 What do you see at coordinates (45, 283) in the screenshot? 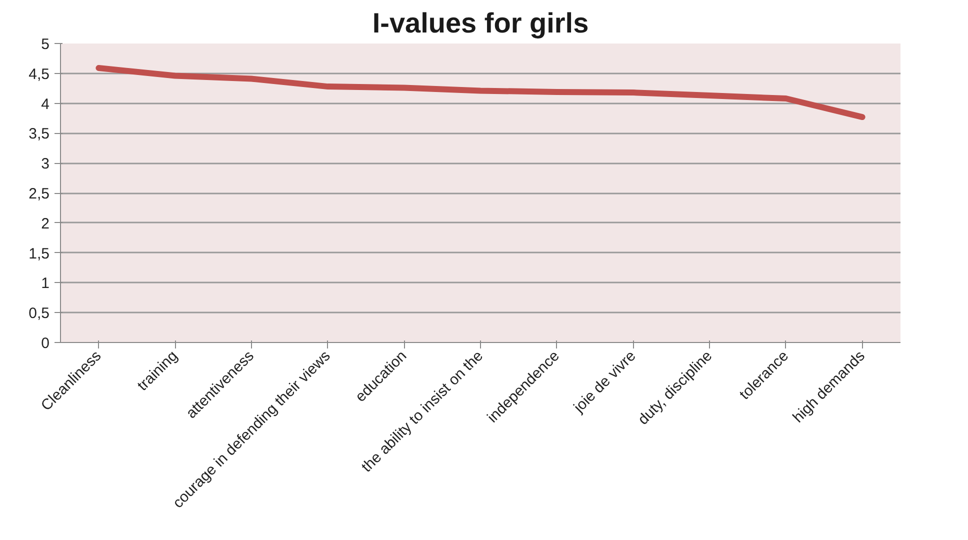
I see `y-tick-label: 1` at bounding box center [45, 283].